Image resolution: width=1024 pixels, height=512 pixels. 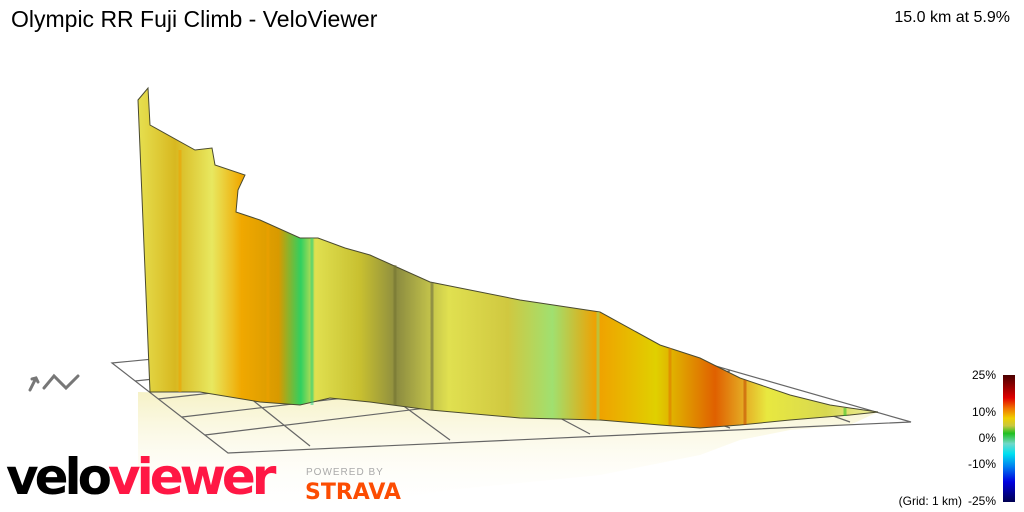 I want to click on legend-label-25: 25%, so click(x=983, y=375).